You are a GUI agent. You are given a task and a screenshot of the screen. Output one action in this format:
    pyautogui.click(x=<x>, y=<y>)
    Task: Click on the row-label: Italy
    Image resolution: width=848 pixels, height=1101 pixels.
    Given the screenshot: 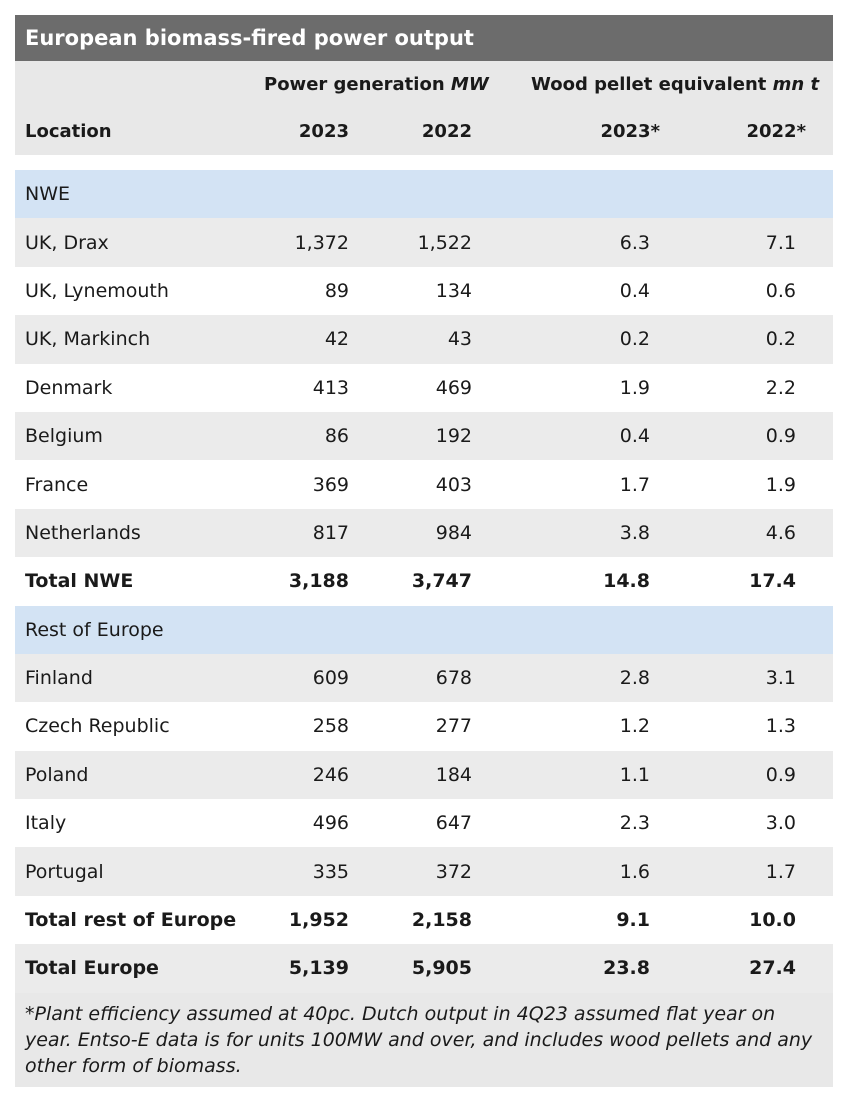 What is the action you would take?
    pyautogui.click(x=46, y=823)
    